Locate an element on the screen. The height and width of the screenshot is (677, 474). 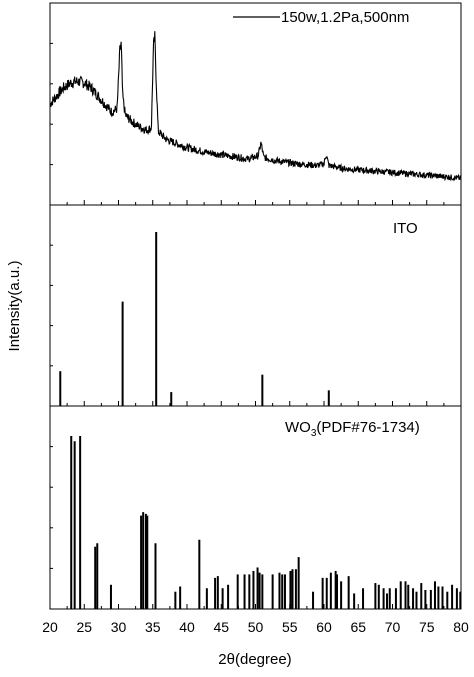
x-tick-label: 45 is located at coordinates (221, 627).